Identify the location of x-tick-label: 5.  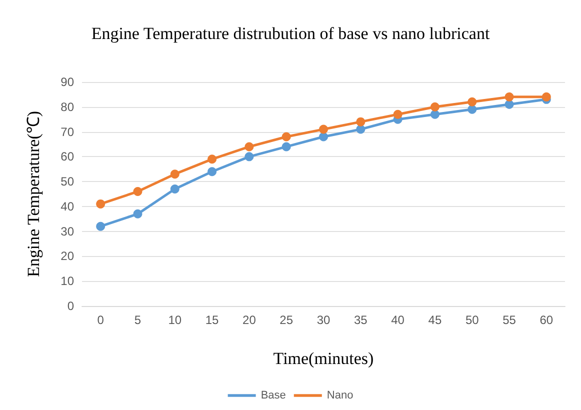
(138, 320).